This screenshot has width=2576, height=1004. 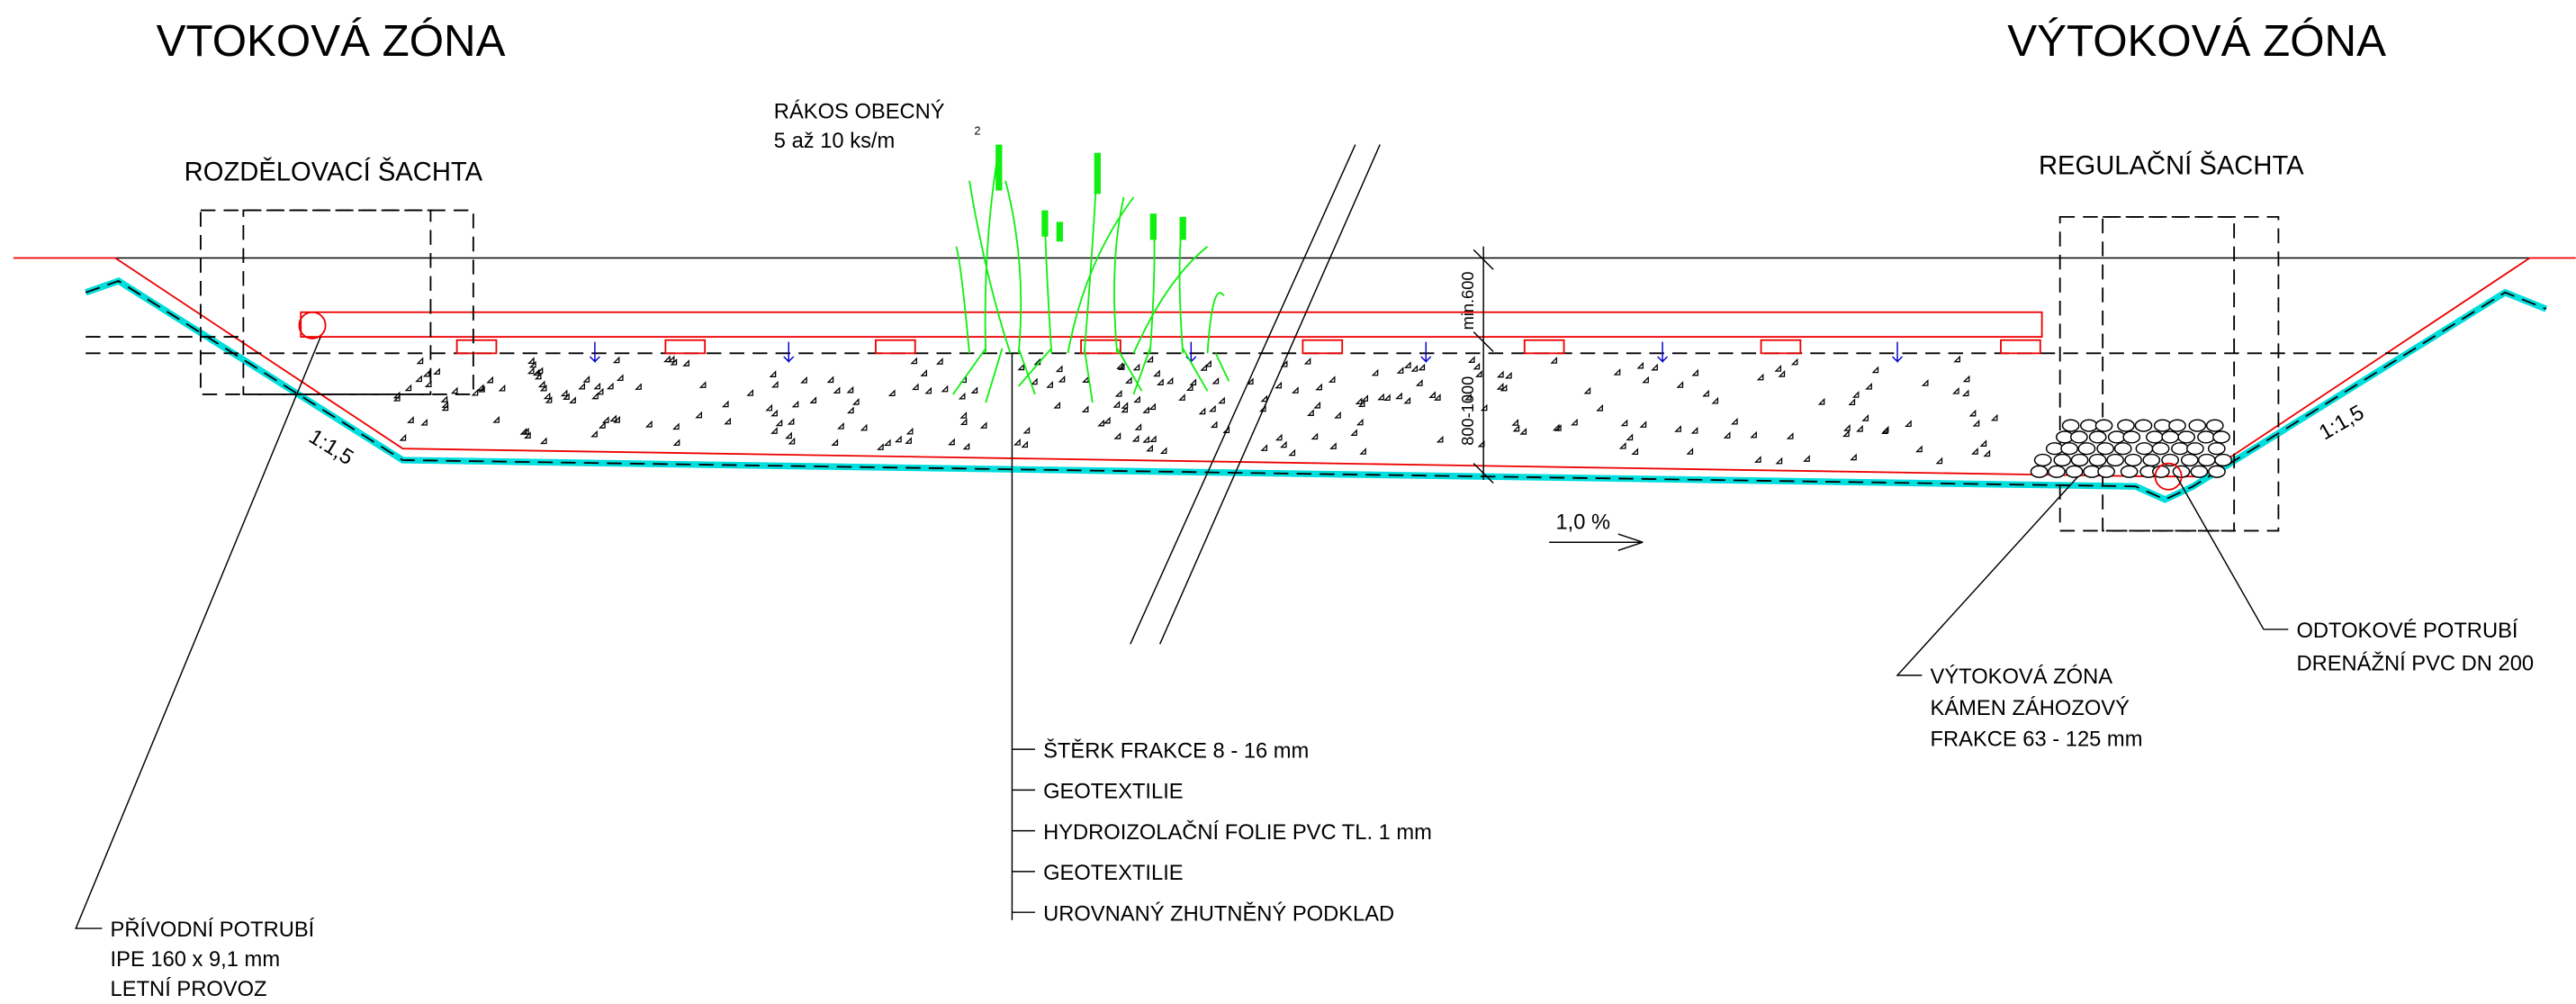 What do you see at coordinates (196, 960) in the screenshot?
I see `callout-text: IPE 160 x 9,1 mm` at bounding box center [196, 960].